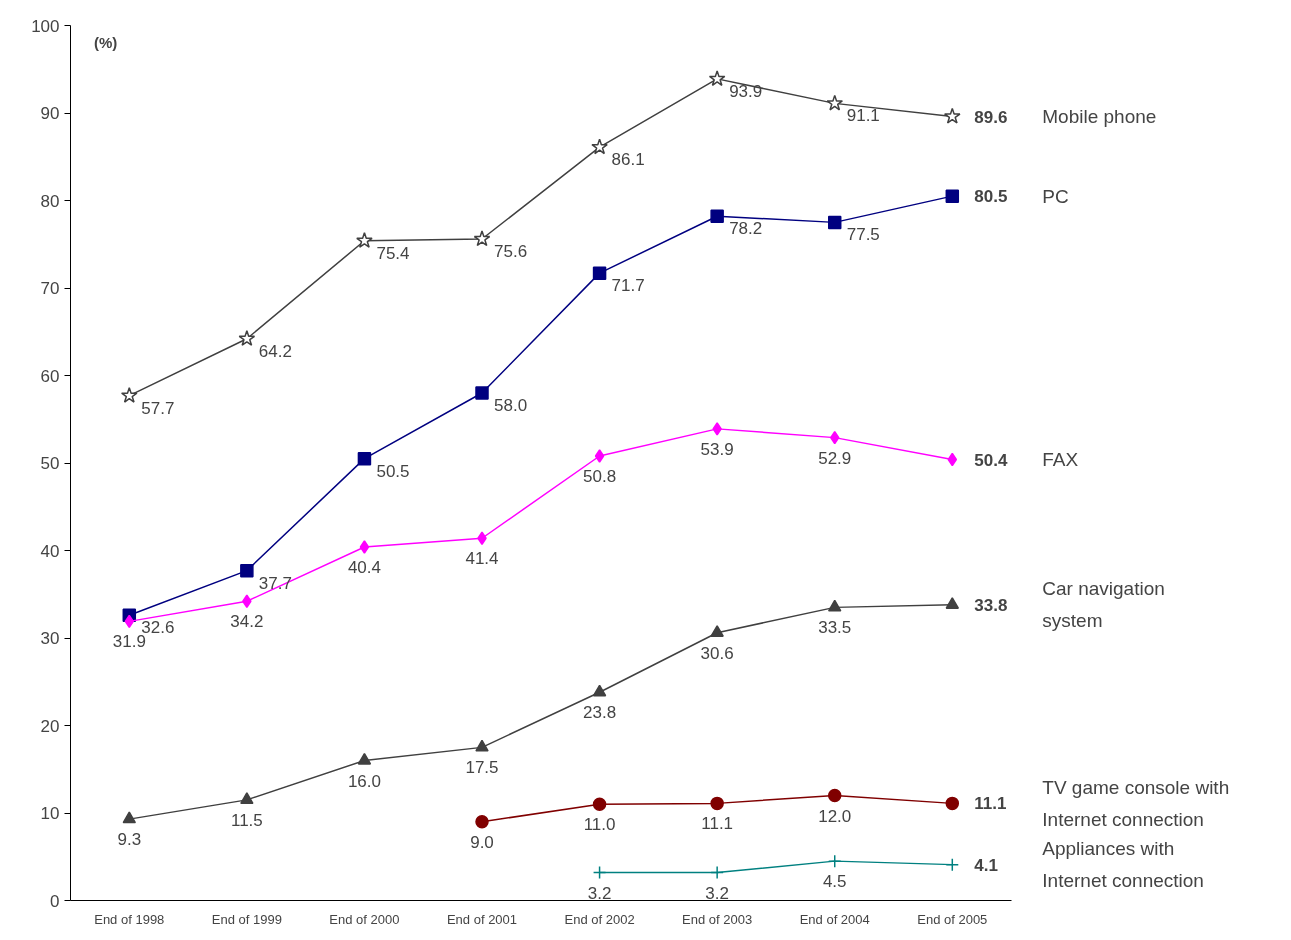  What do you see at coordinates (45, 26) in the screenshot?
I see `y-tick-label: 100` at bounding box center [45, 26].